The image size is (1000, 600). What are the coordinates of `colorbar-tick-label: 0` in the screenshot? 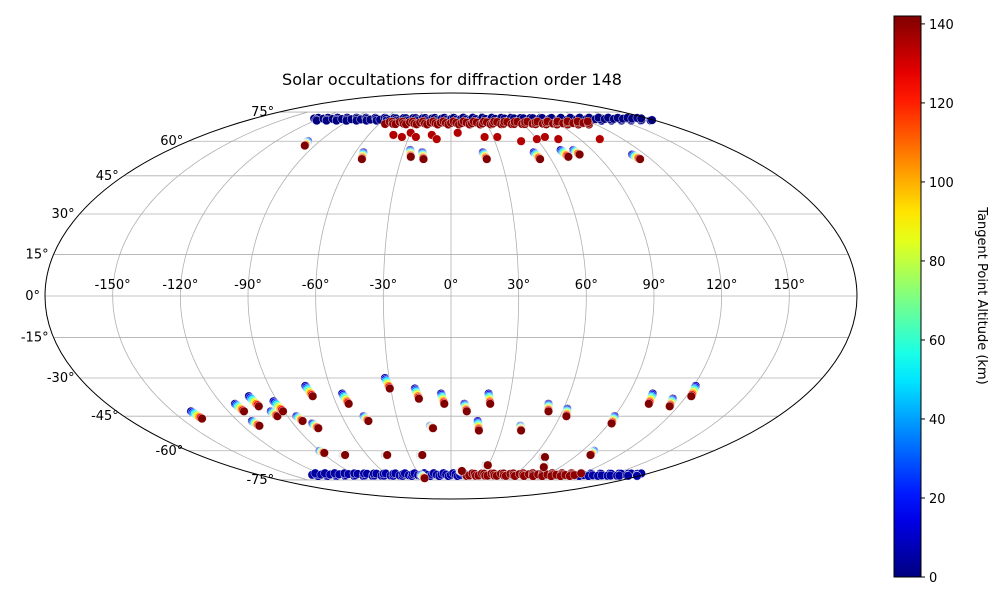 It's located at (933, 578).